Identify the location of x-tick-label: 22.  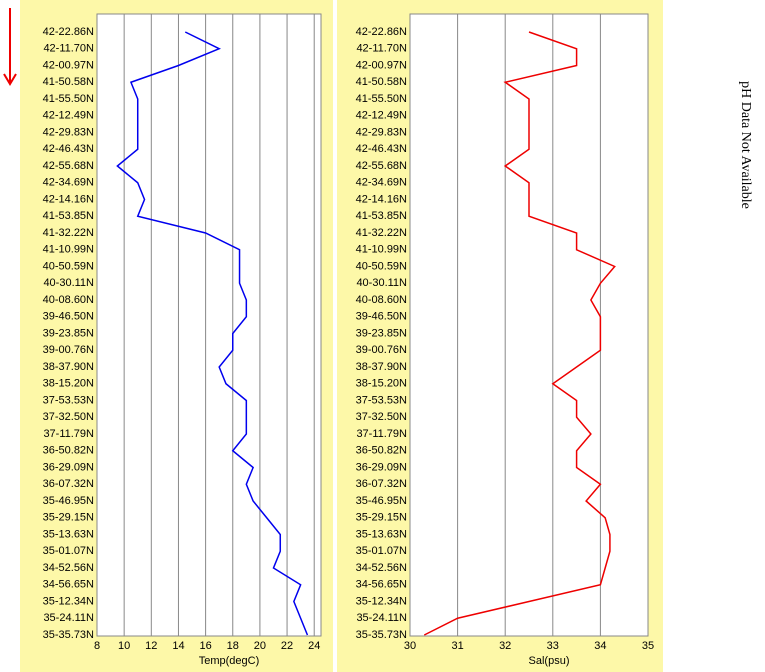
(287, 646).